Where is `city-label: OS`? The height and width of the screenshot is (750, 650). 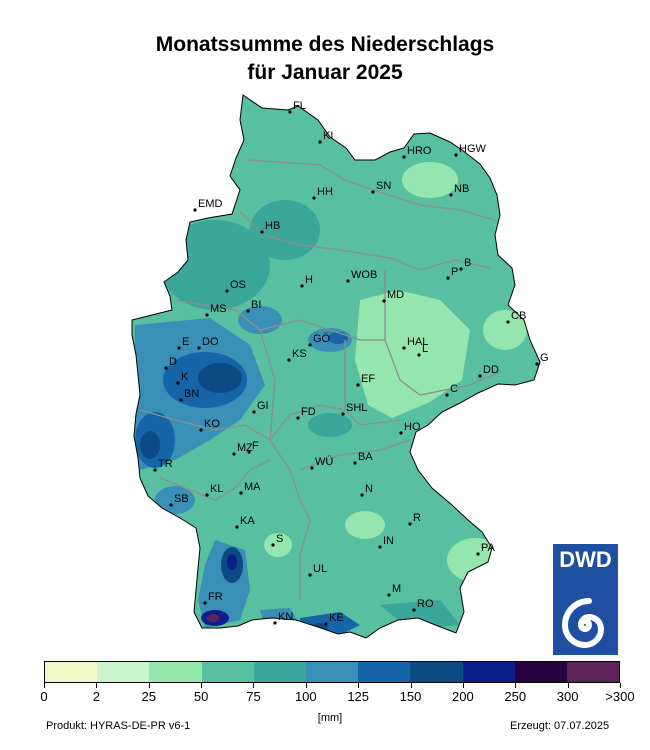
city-label: OS is located at coordinates (238, 285).